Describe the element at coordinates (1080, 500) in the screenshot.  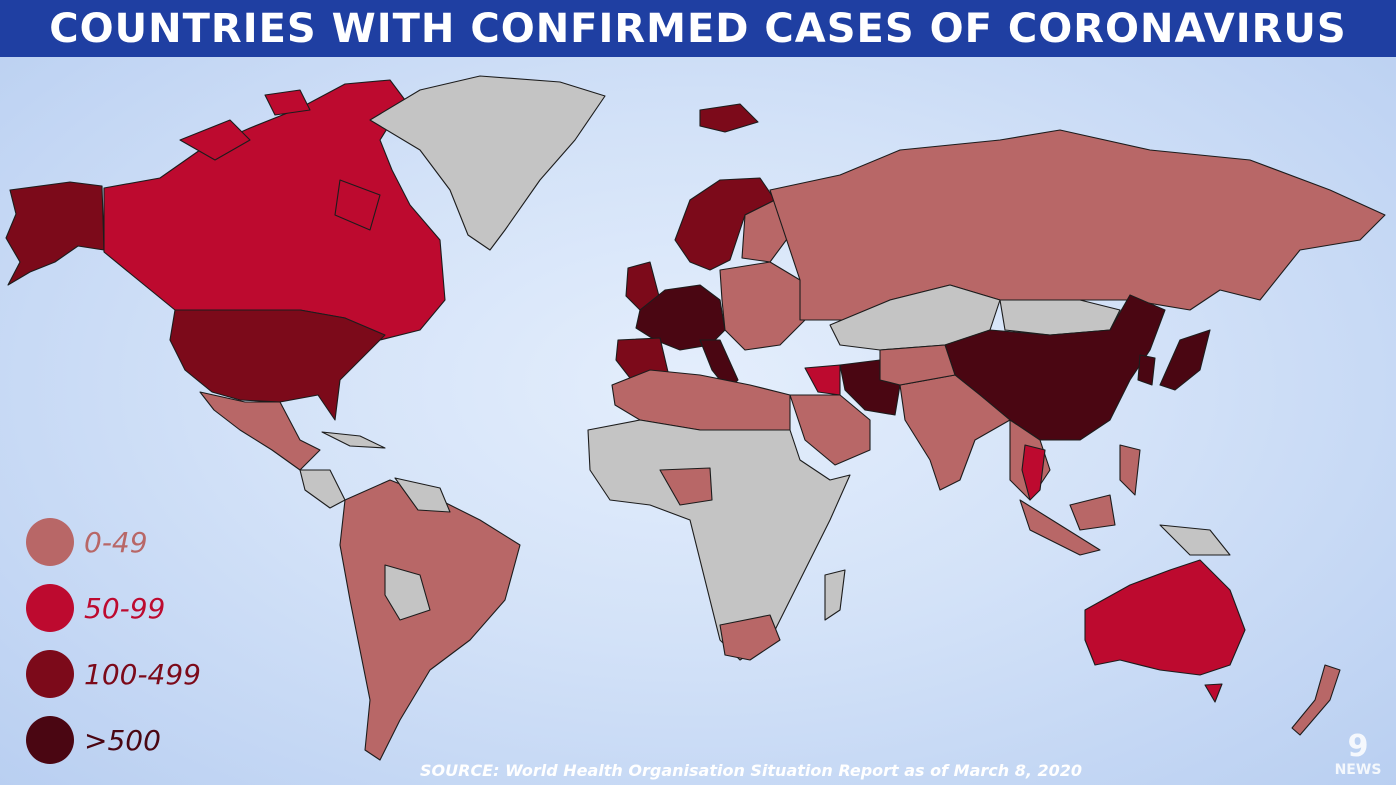
I see `region-indonesia` at that location.